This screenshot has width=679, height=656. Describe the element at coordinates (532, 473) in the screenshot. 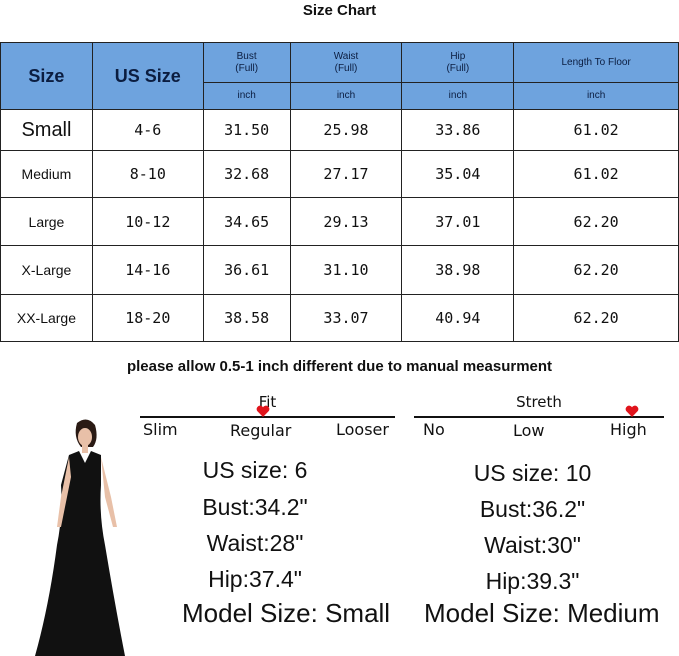

I see `model2-us-size: US size: 10` at that location.